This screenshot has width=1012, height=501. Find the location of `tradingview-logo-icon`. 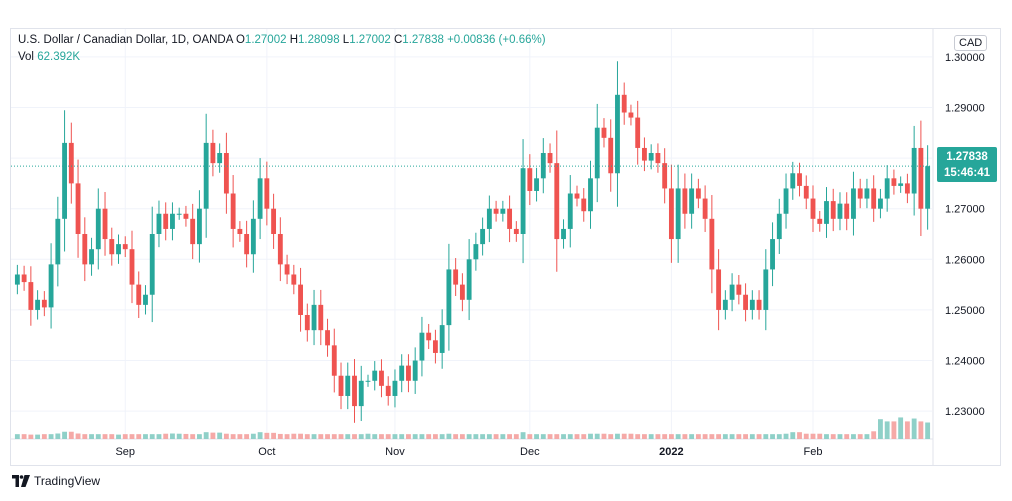

tradingview-logo-icon is located at coordinates (21, 481).